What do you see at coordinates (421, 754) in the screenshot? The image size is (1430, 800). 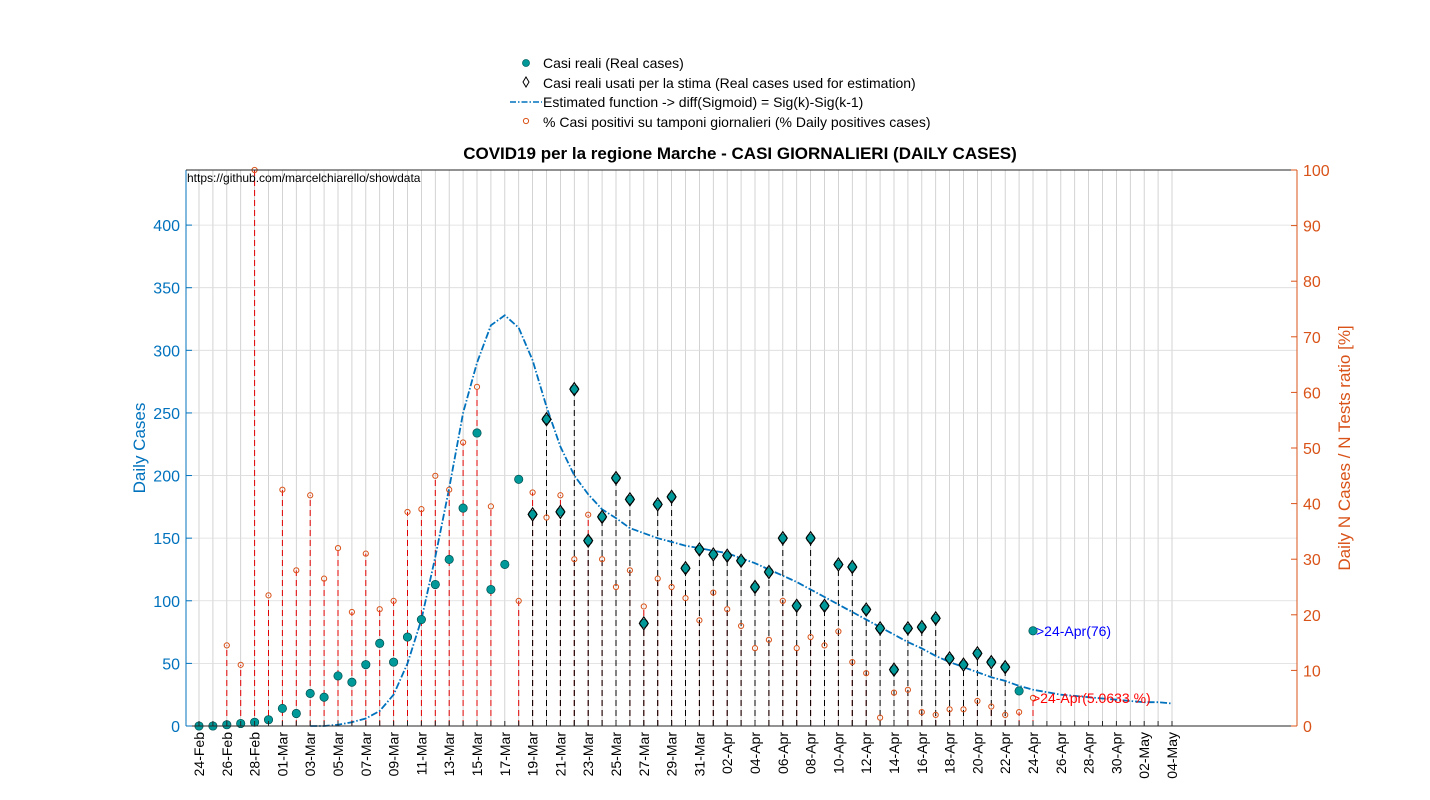 I see `x-tick-label: 11-Mar` at bounding box center [421, 754].